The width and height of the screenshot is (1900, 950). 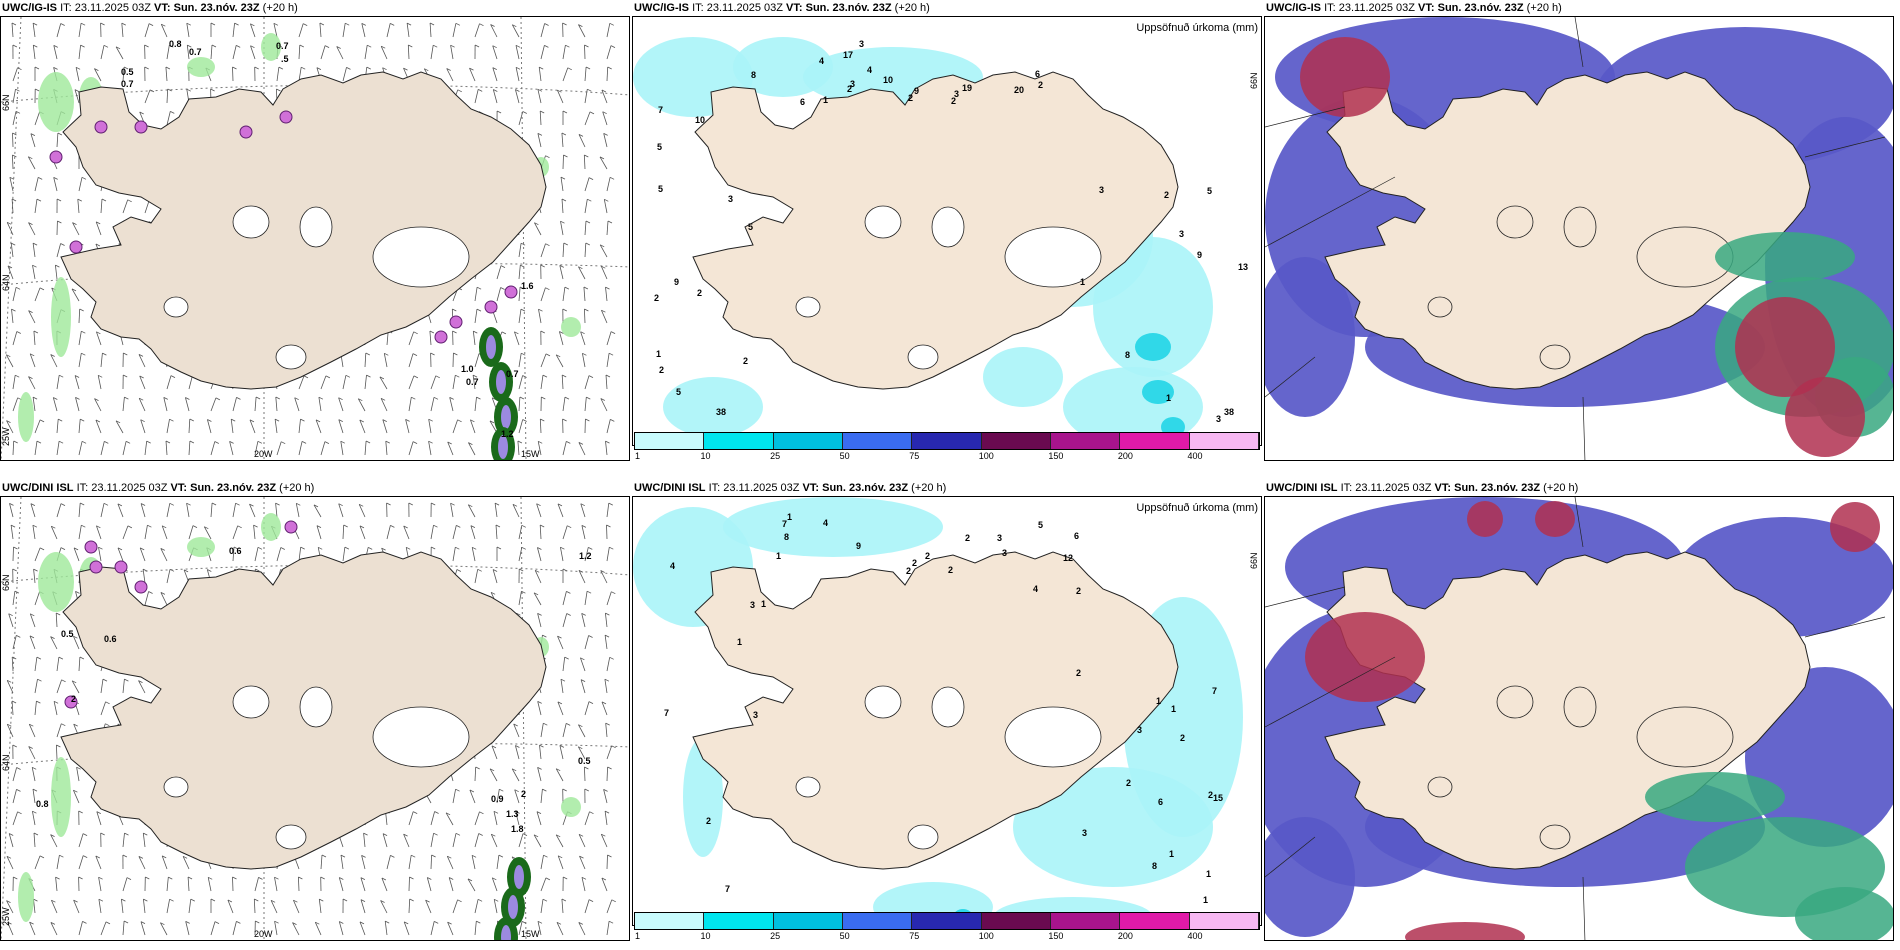 I want to click on colorbar-tick-label: 400, so click(x=1195, y=456).